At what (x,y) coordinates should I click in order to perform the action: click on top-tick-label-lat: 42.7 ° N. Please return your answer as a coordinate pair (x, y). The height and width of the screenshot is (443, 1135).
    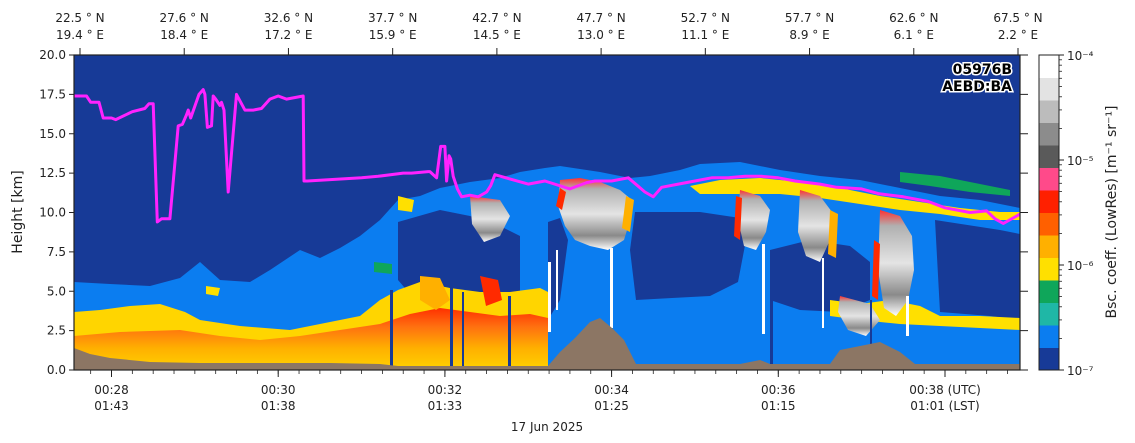
    Looking at the image, I should click on (496, 18).